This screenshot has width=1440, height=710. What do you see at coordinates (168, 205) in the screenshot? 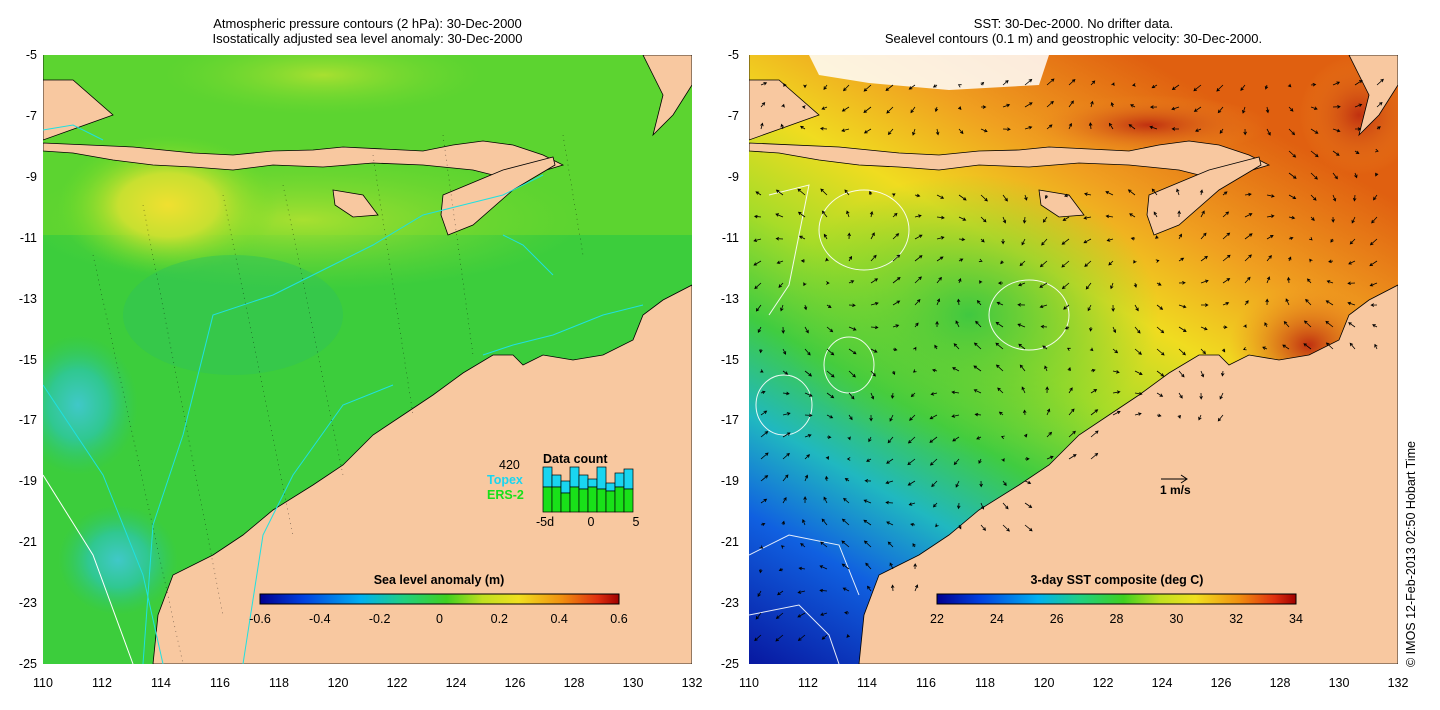
I see `anomaly-high-spot` at bounding box center [168, 205].